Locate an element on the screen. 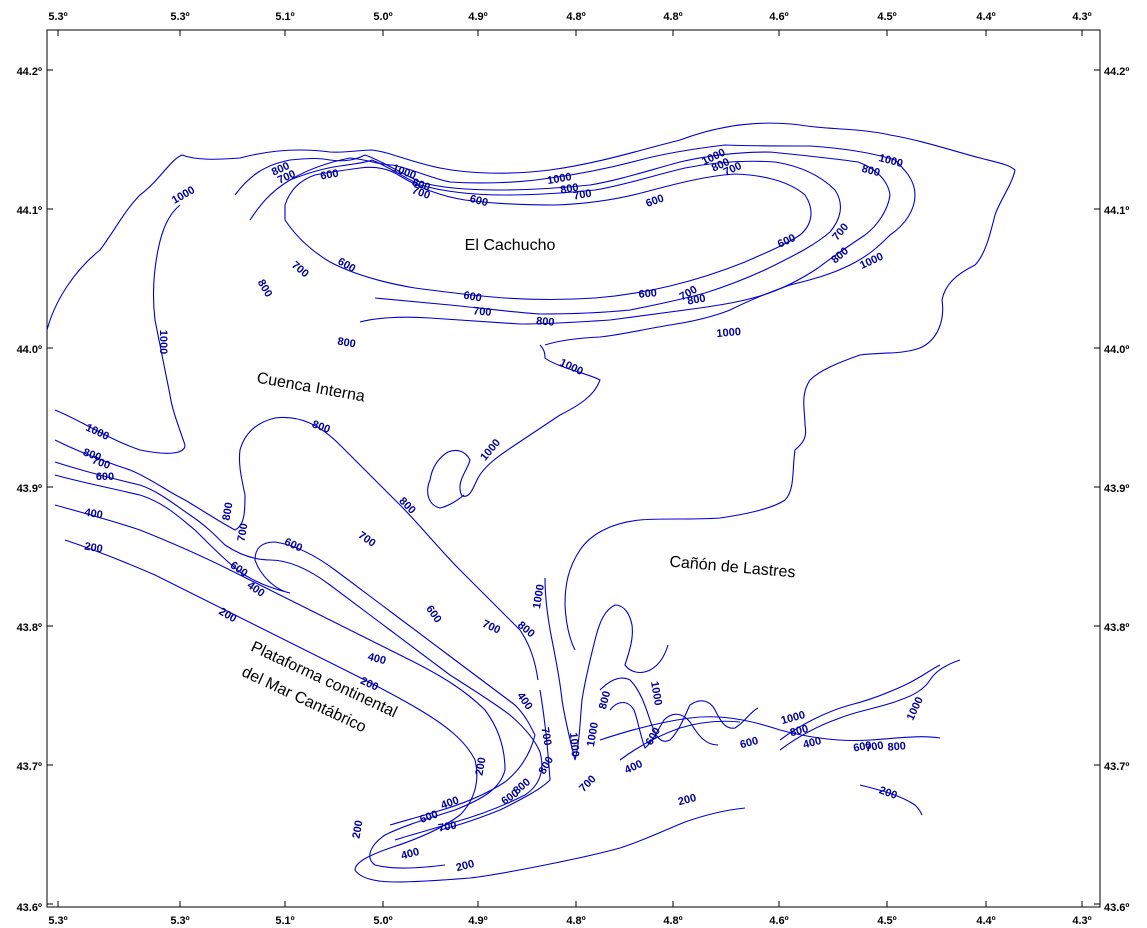  lon-label-bottom-10: 4.4º is located at coordinates (985, 921).